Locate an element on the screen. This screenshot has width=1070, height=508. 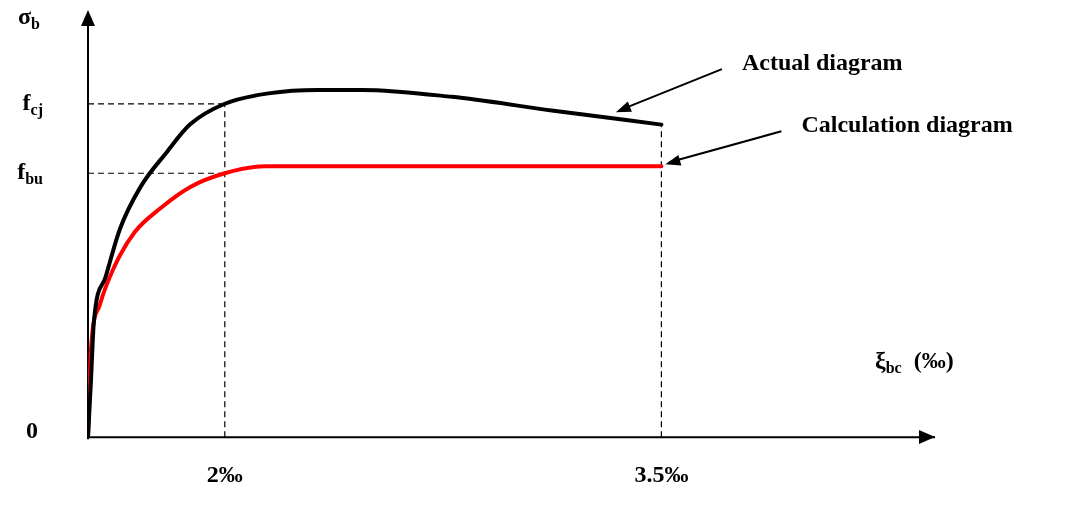
annotation: Calculation diagram is located at coordinates (907, 124).